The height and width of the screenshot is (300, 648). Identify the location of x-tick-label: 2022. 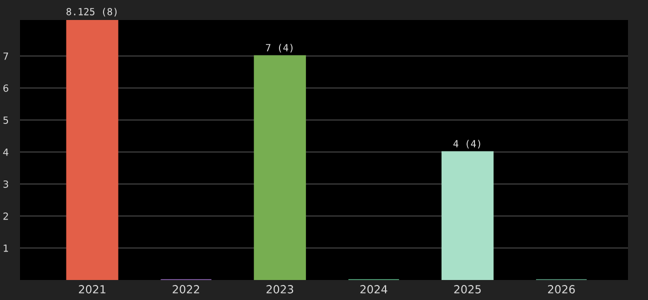
(186, 289).